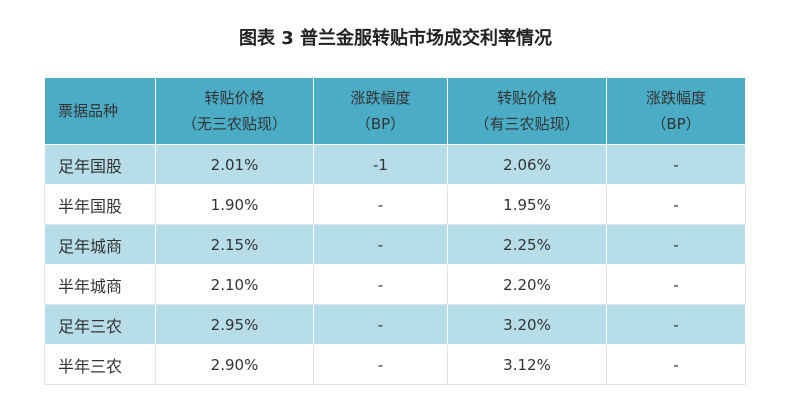  I want to click on cell: 2.95%, so click(234, 324).